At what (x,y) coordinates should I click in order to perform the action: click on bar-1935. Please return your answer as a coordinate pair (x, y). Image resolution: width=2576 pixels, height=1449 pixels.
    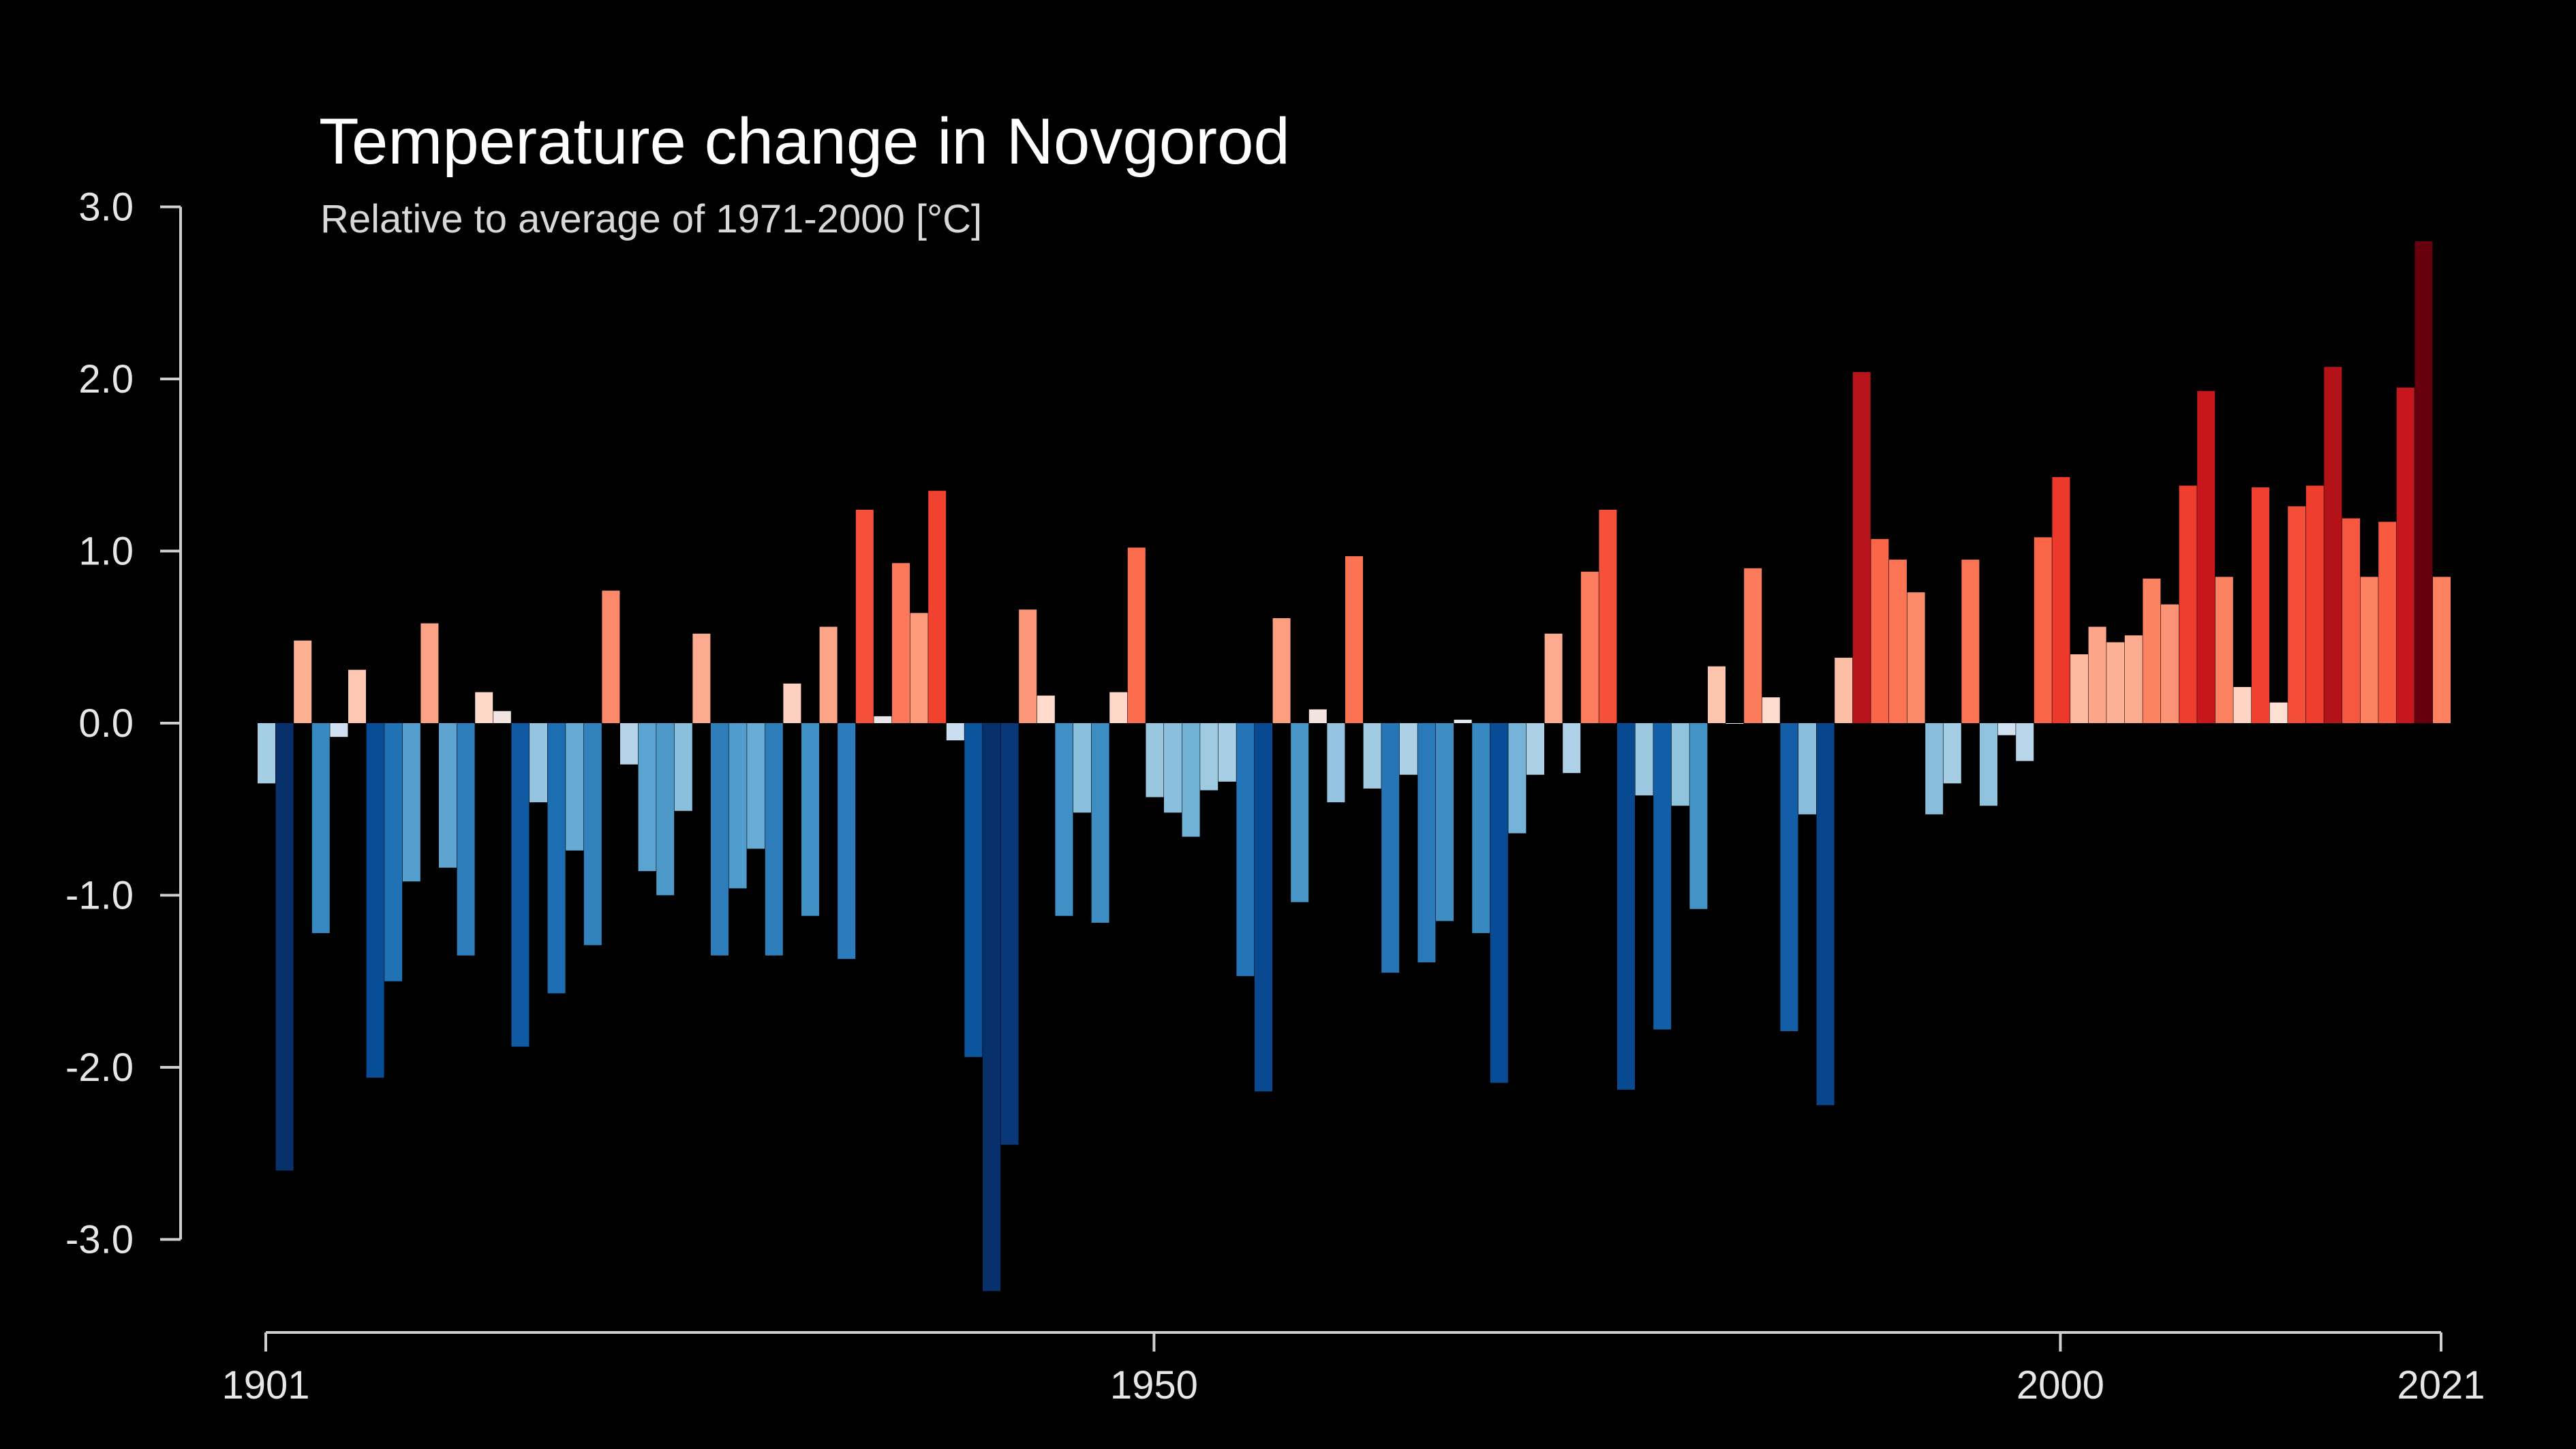
    Looking at the image, I should click on (883, 719).